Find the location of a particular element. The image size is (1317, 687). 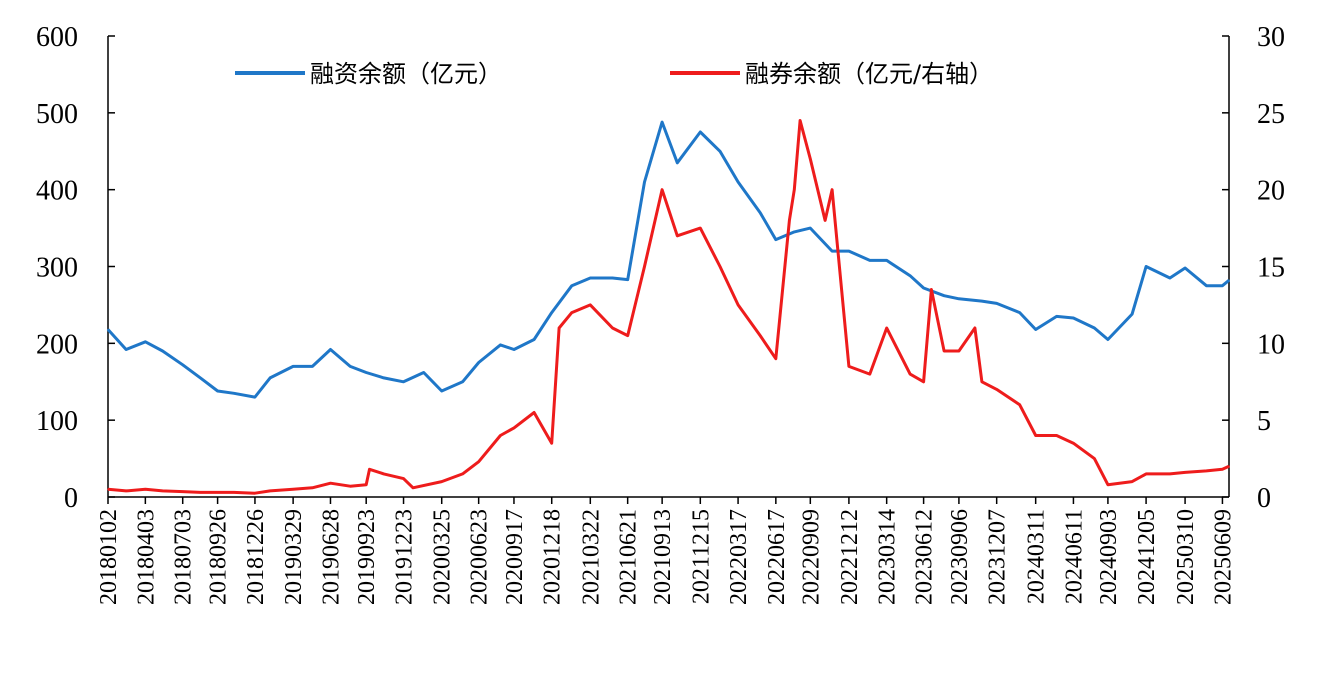

x-tick-label: 20240611 is located at coordinates (1074, 556).